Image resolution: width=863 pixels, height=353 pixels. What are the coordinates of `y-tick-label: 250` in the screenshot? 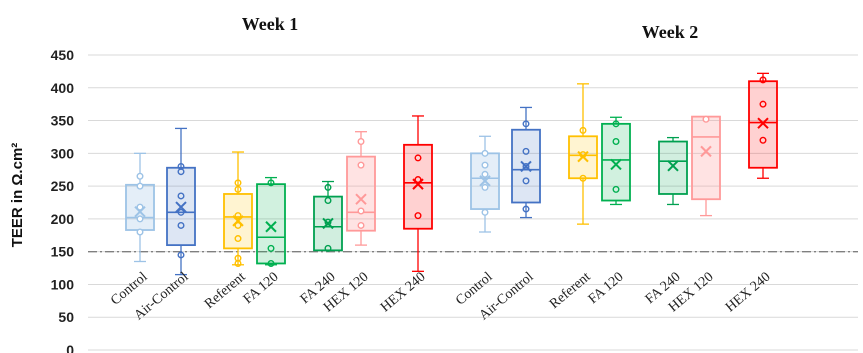 It's located at (63, 186).